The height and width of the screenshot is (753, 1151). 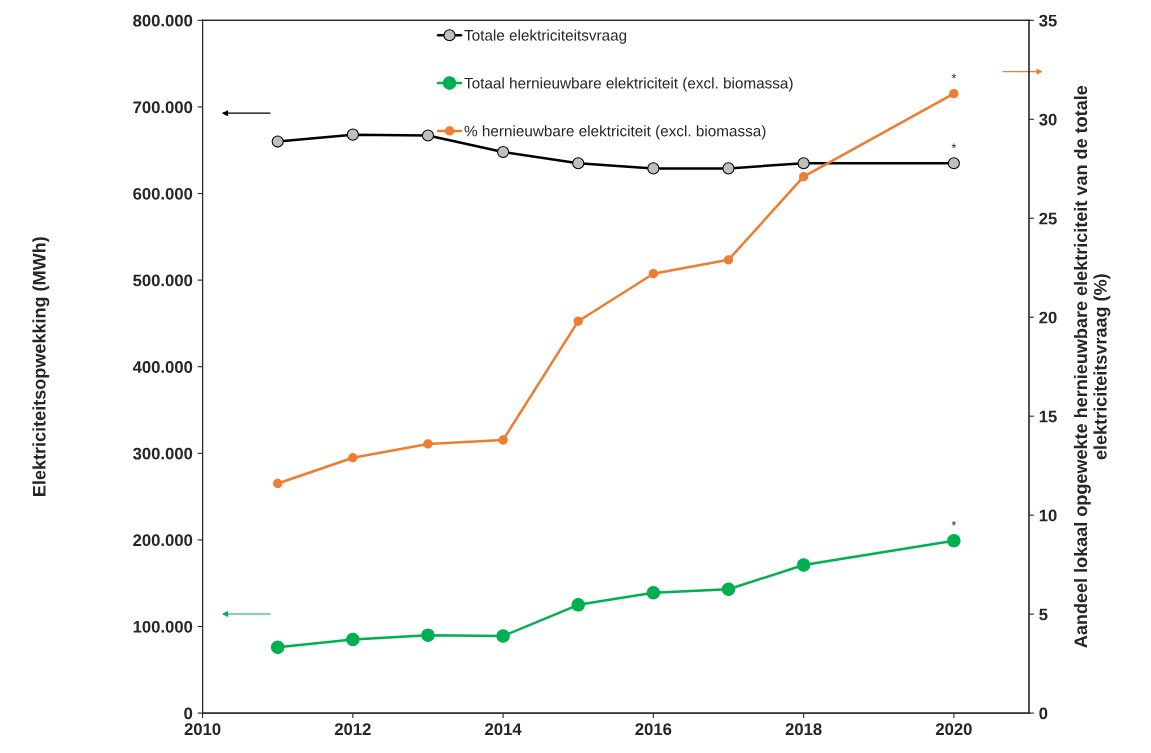 What do you see at coordinates (162, 367) in the screenshot?
I see `y-tick-label: 400.000` at bounding box center [162, 367].